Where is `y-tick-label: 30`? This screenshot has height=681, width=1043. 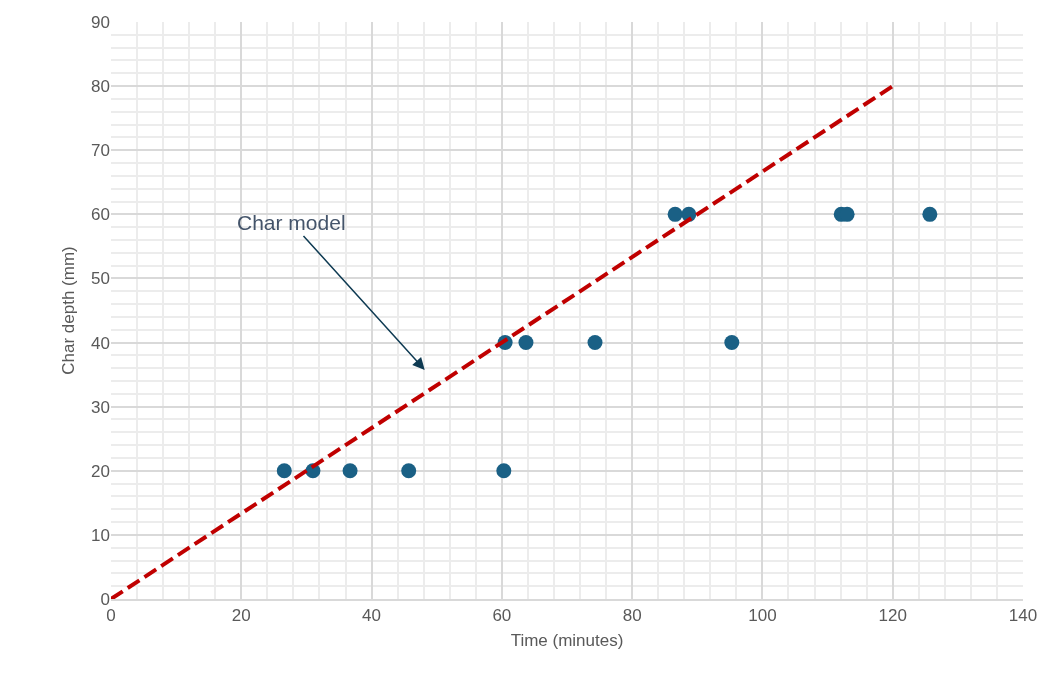
y-tick-label: 30 is located at coordinates (100, 407).